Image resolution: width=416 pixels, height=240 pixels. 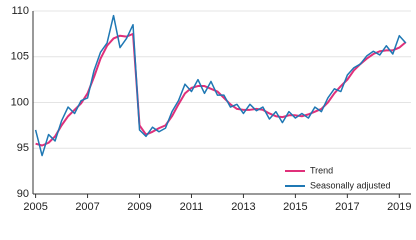 I want to click on x-tick-label: 2015, so click(x=295, y=207).